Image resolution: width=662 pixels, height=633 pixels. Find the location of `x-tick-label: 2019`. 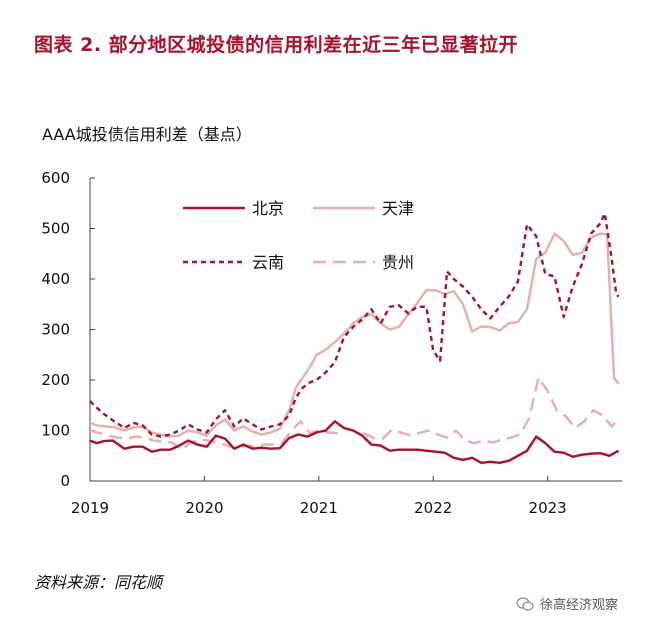

x-tick-label: 2019 is located at coordinates (90, 508).